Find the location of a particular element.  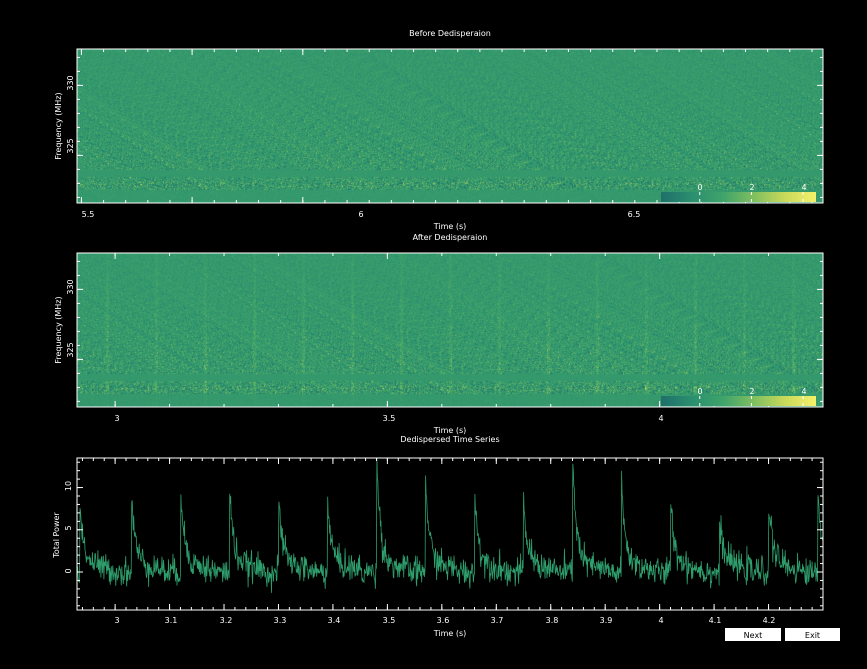

panel-title: After Dedisperaion is located at coordinates (450, 237).